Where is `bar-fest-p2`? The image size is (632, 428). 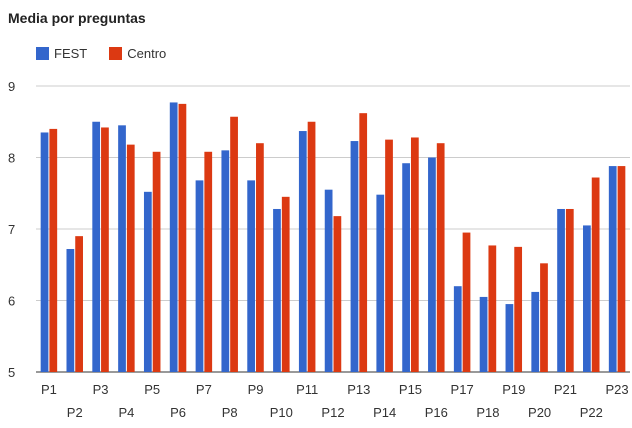
bar-fest-p2 is located at coordinates (70, 310).